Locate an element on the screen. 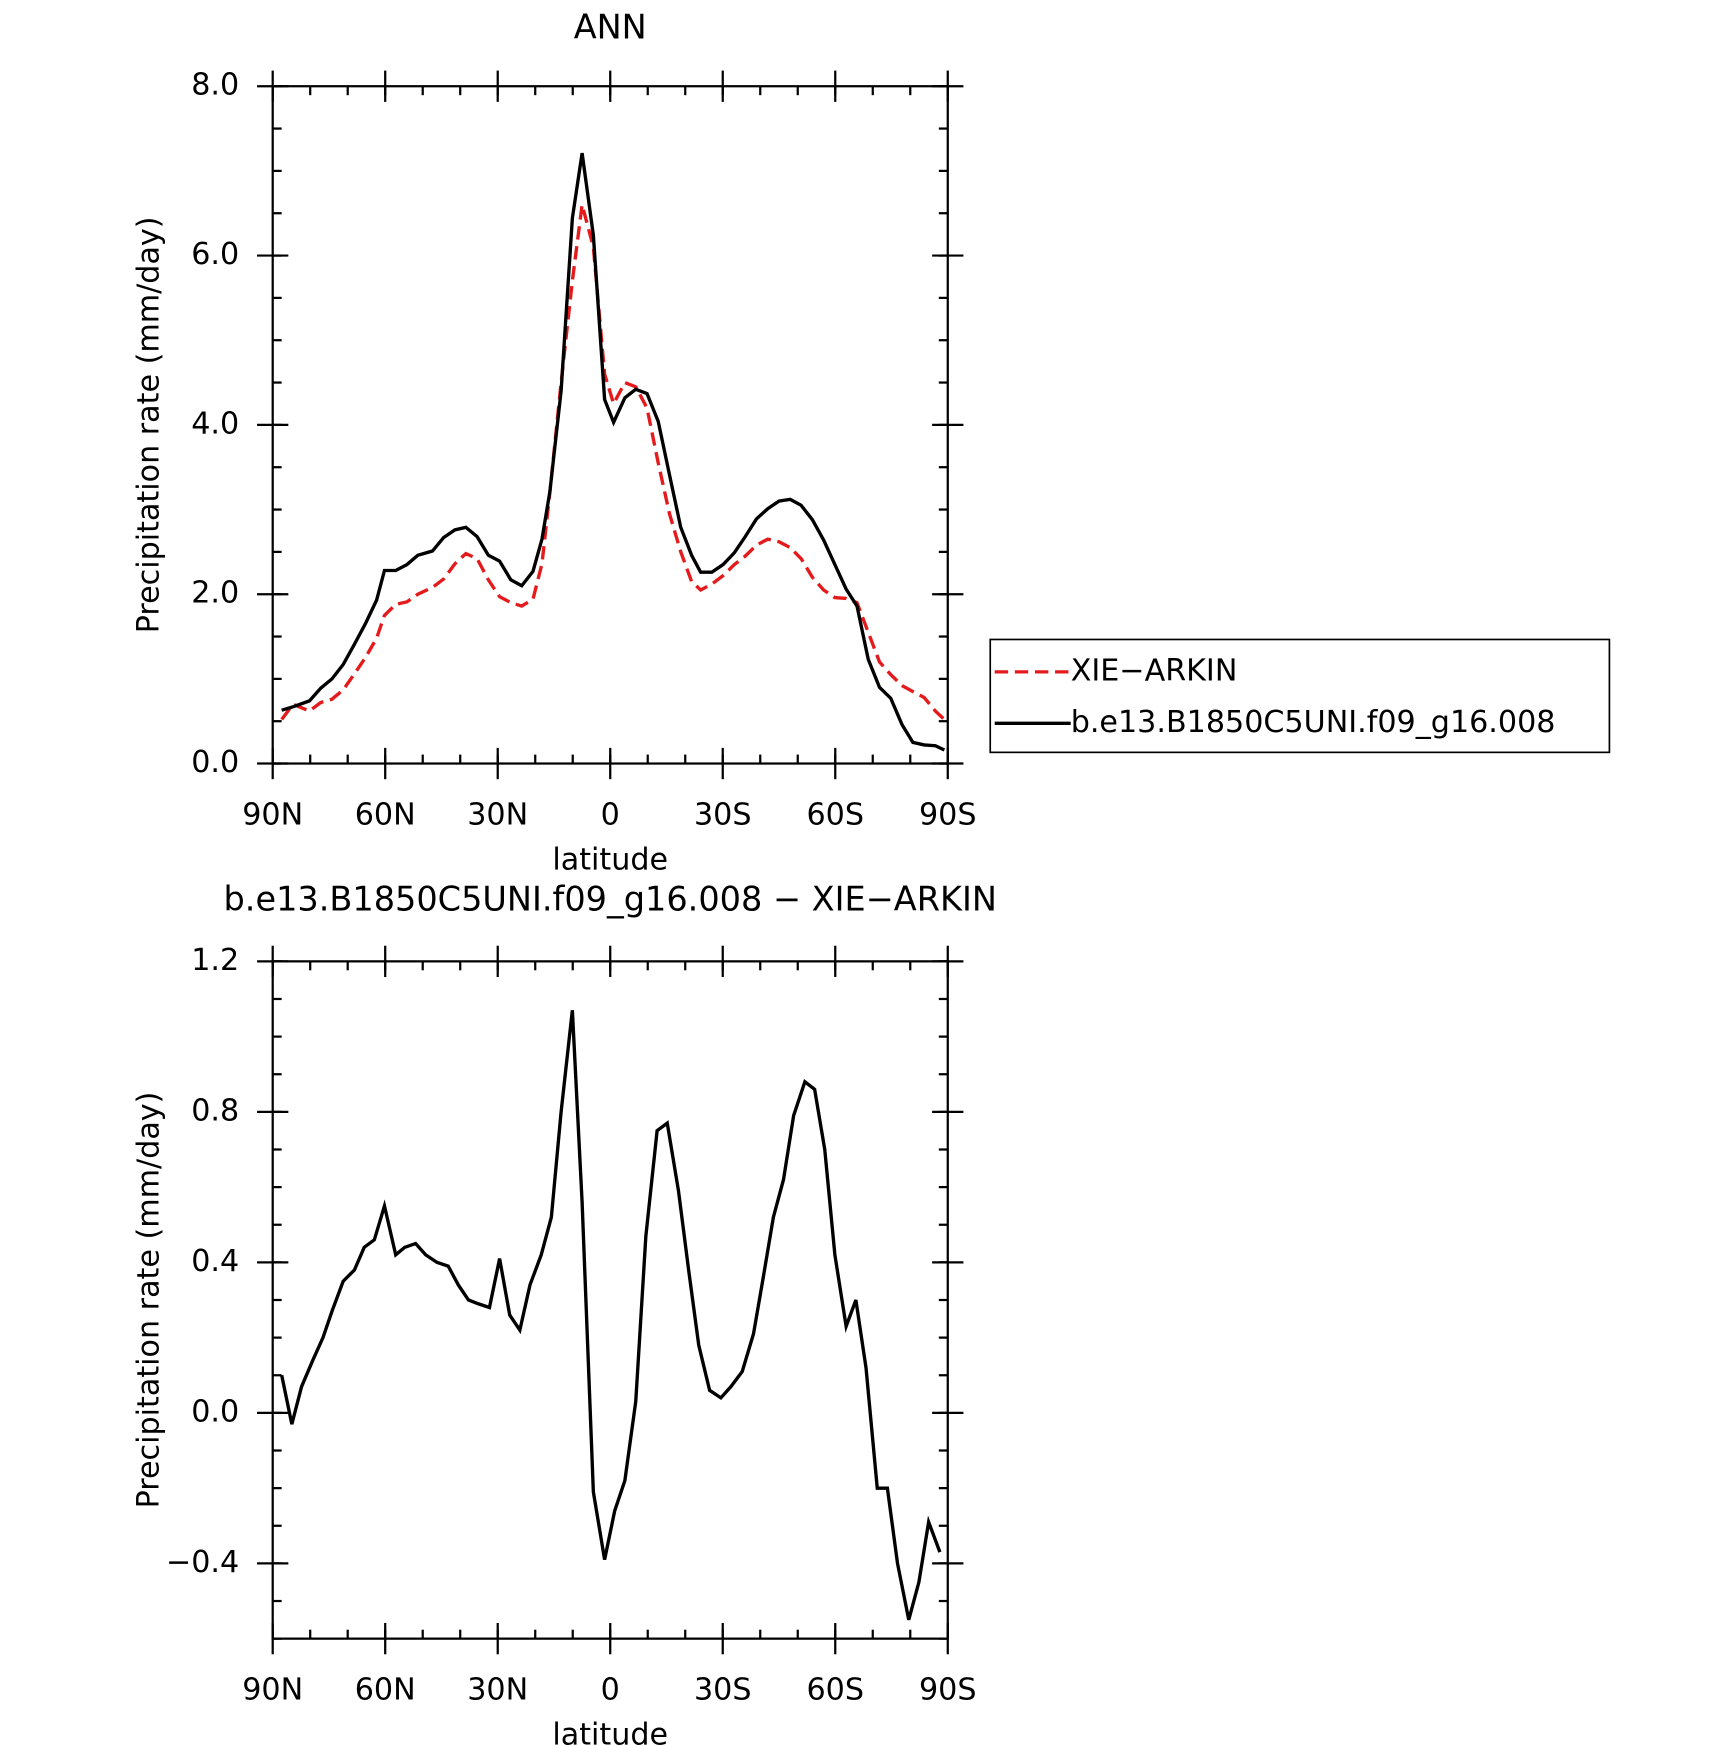 Image resolution: width=1710 pixels, height=1745 pixels. y-tick-label: 1.2 is located at coordinates (215, 960).